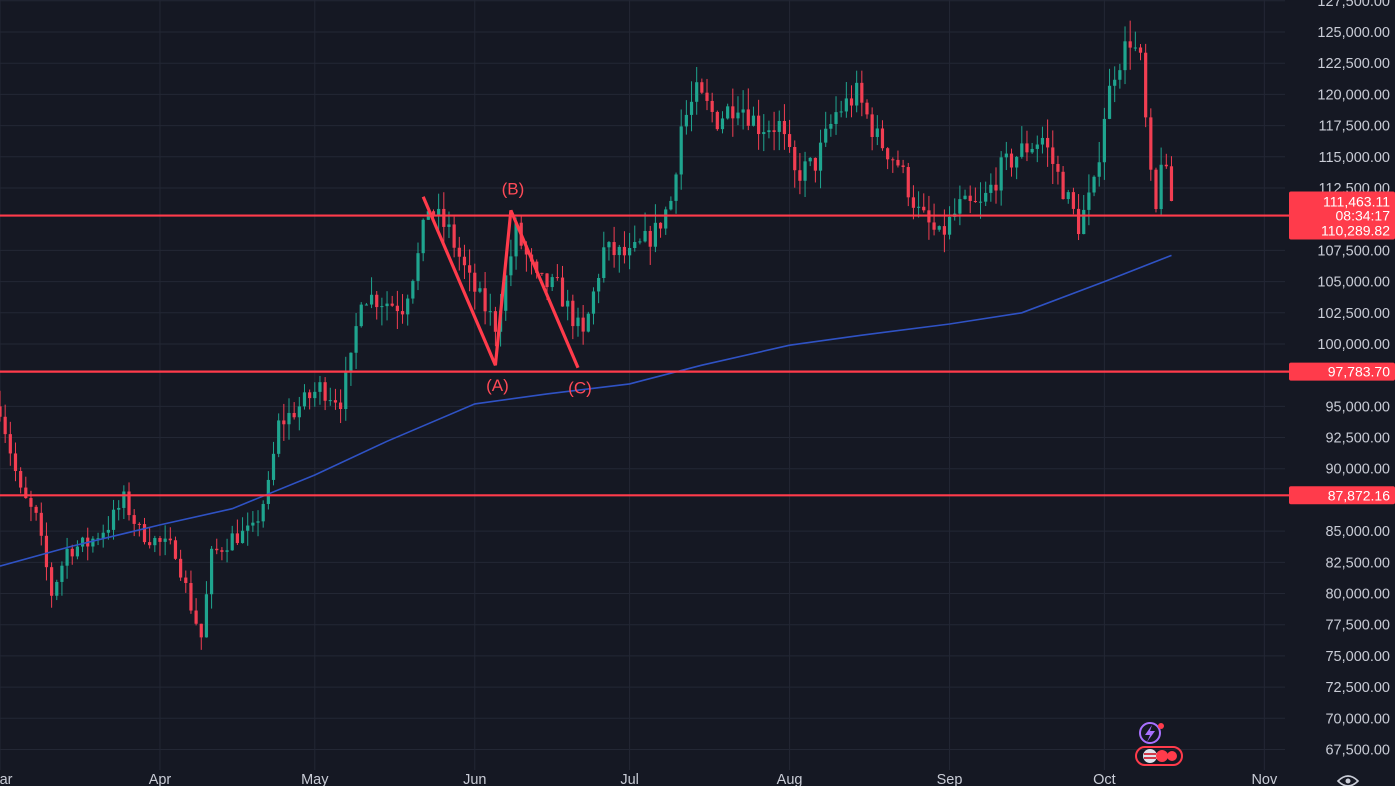 The width and height of the screenshot is (1395, 786). Describe the element at coordinates (1357, 719) in the screenshot. I see `y-tick-label: 70,000.00` at that location.